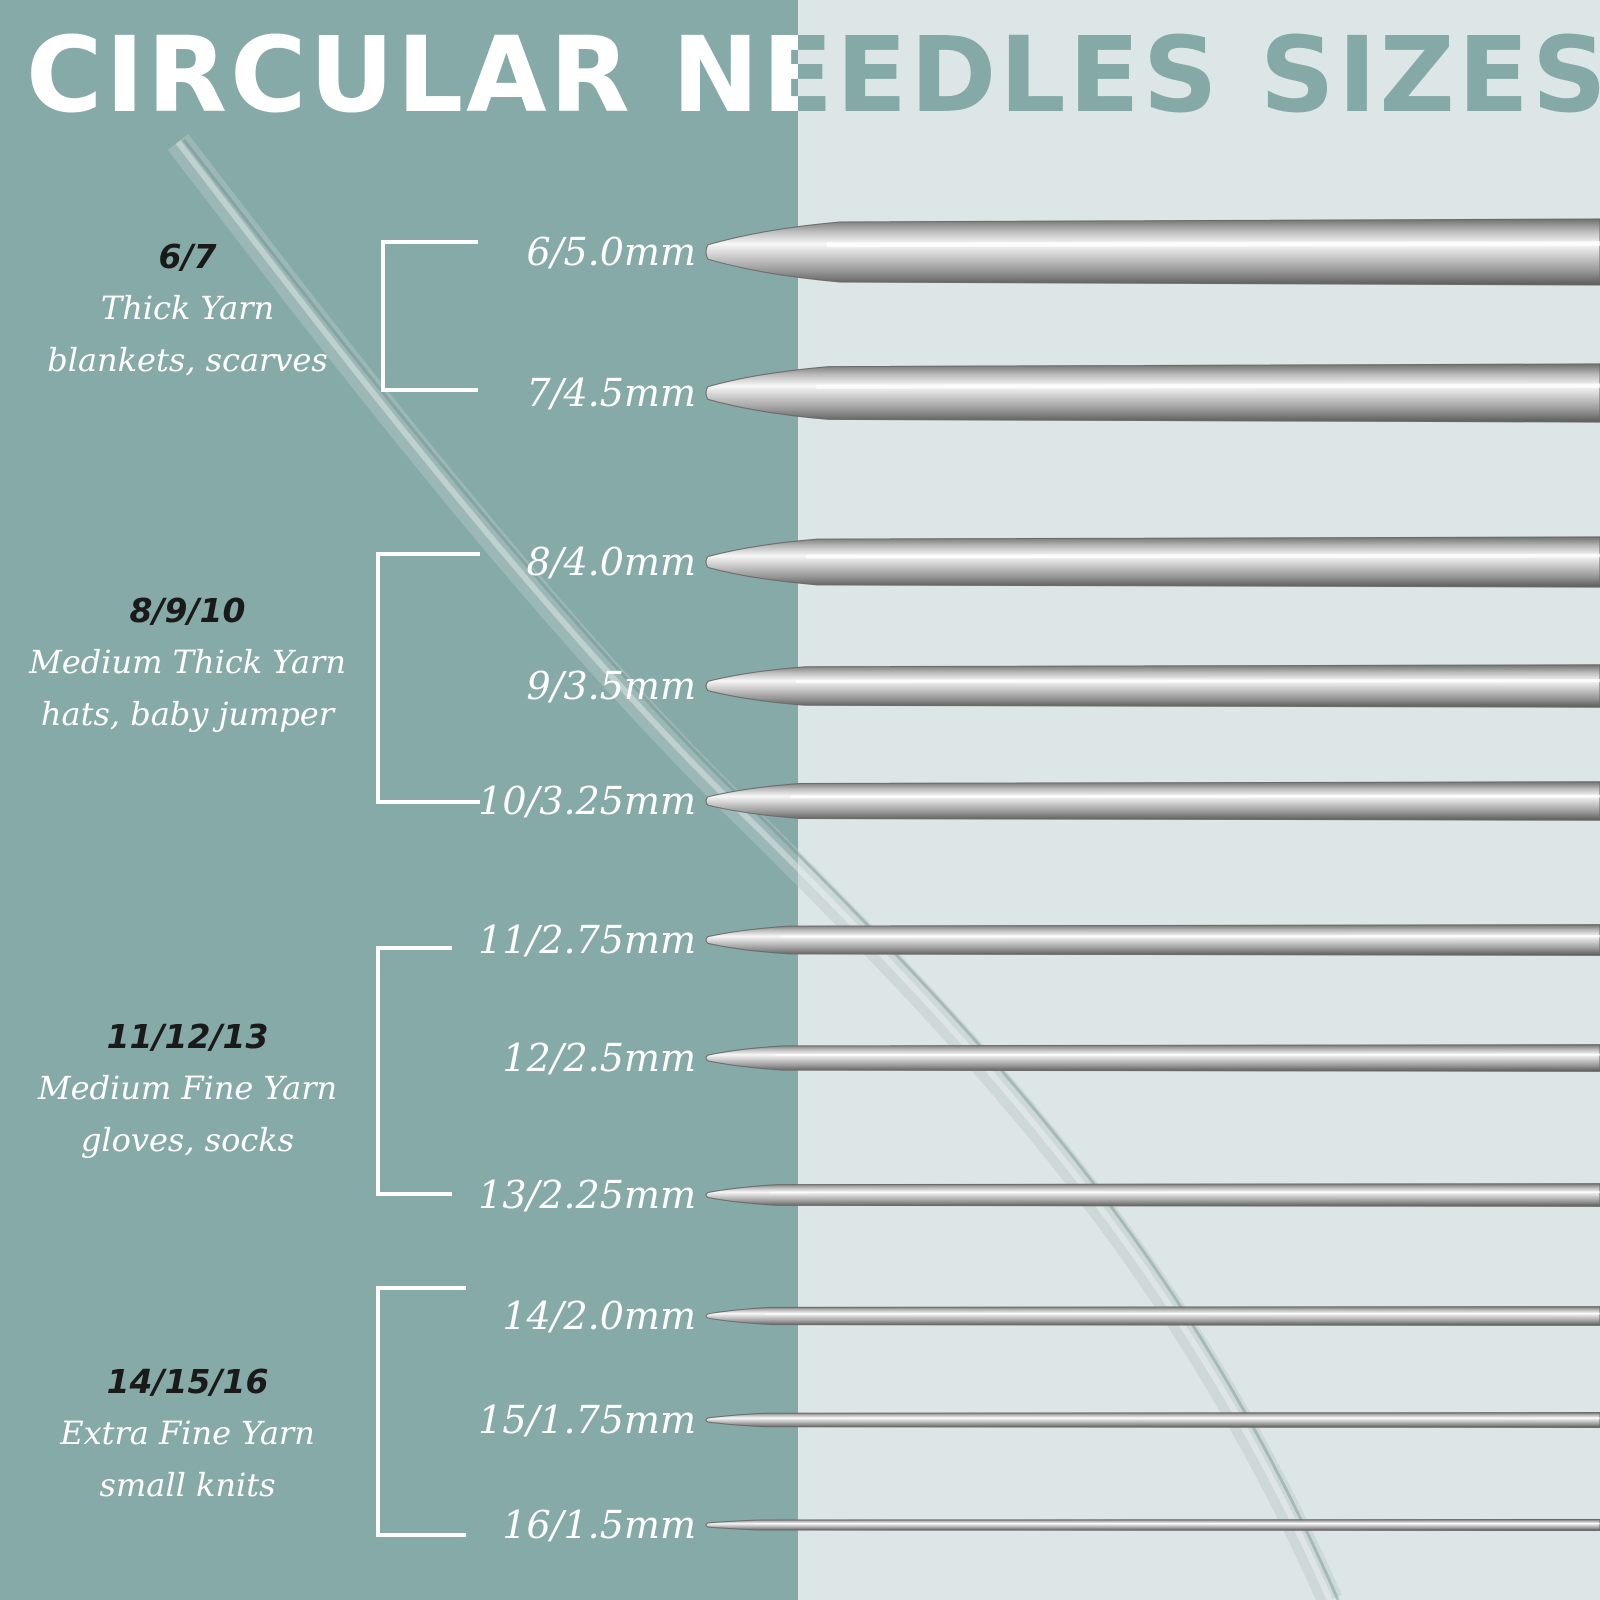 The width and height of the screenshot is (1600, 1600). Describe the element at coordinates (187, 1036) in the screenshot. I see `category-code: 11/12/13` at that location.